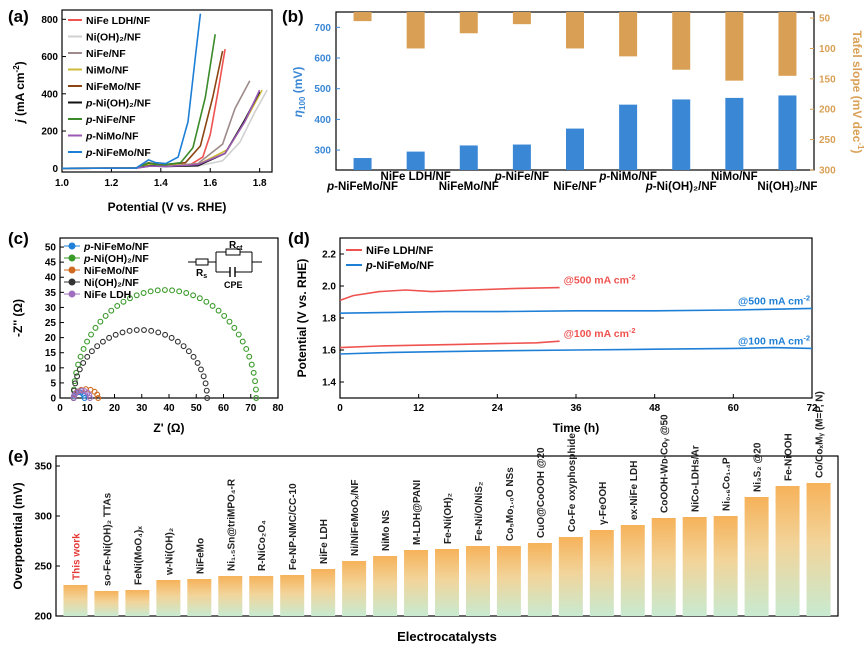 This screenshot has height=655, width=865. I want to click on x-tick-label: 50, so click(197, 408).